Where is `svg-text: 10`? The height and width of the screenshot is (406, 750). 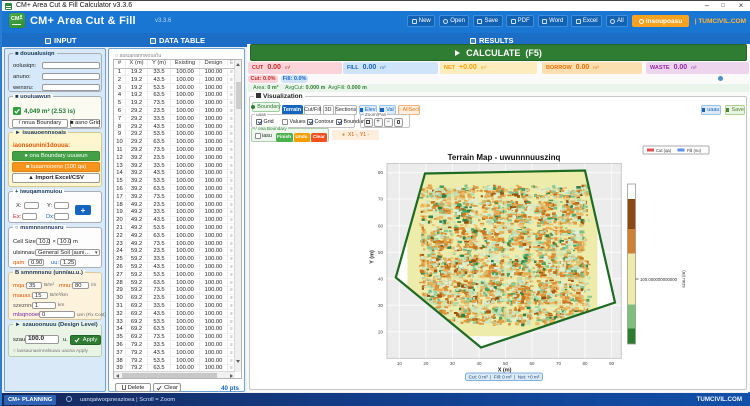
svg-text: 10 is located at coordinates (400, 363).